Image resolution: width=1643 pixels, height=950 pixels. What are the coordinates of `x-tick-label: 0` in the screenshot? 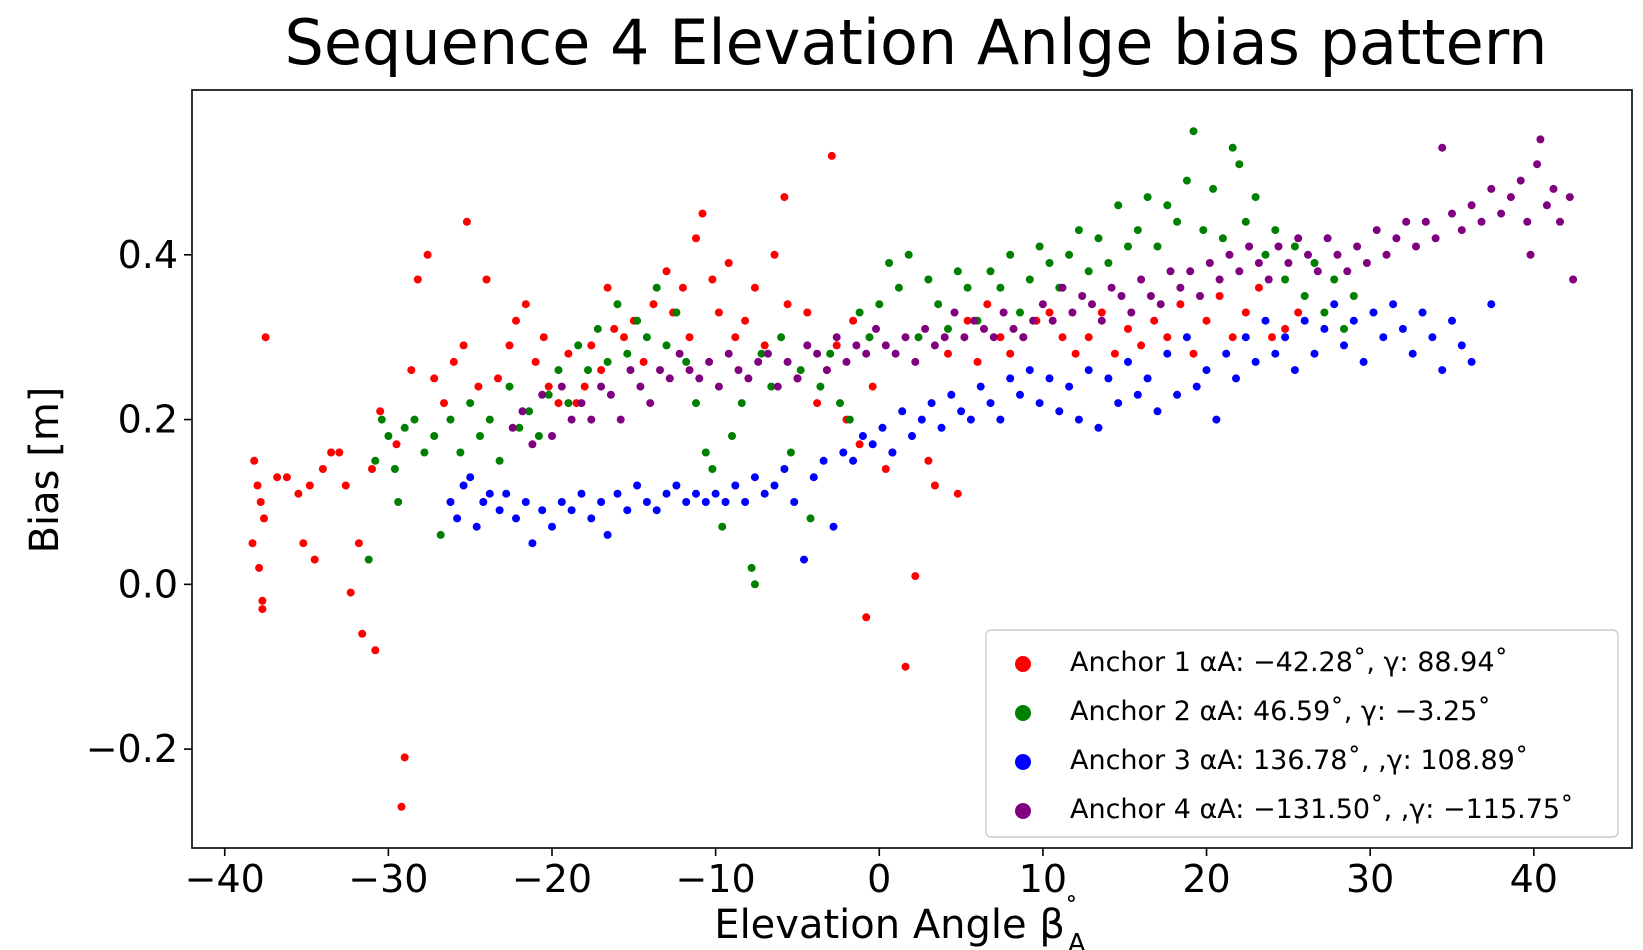 It's located at (879, 879).